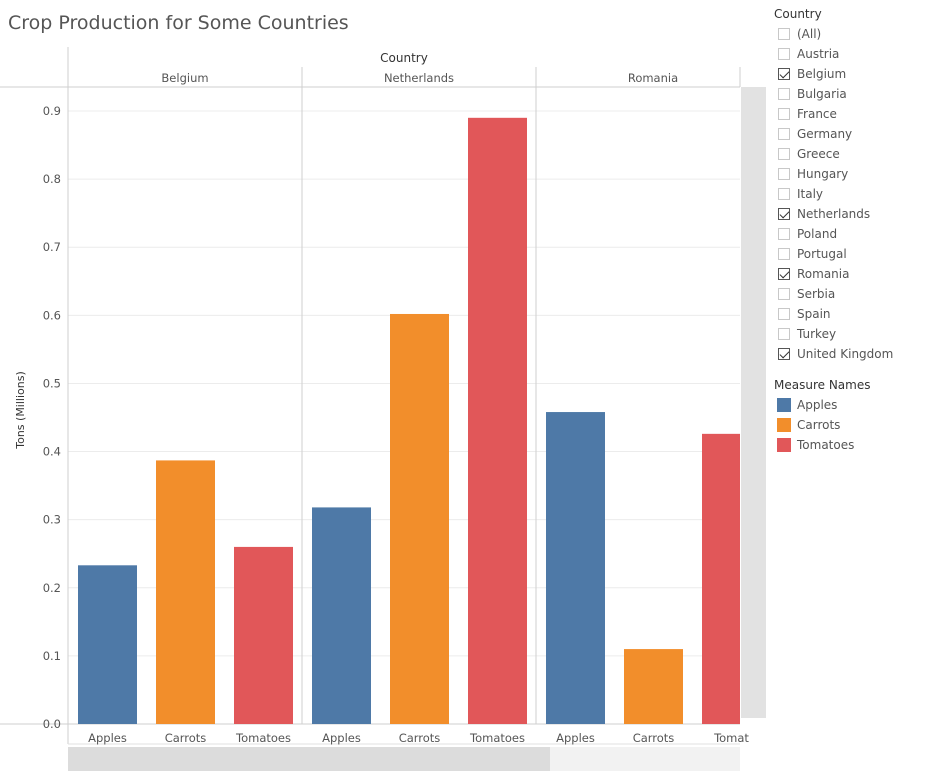  I want to click on filter-item-united-kingdom: United Kingdom, so click(849, 354).